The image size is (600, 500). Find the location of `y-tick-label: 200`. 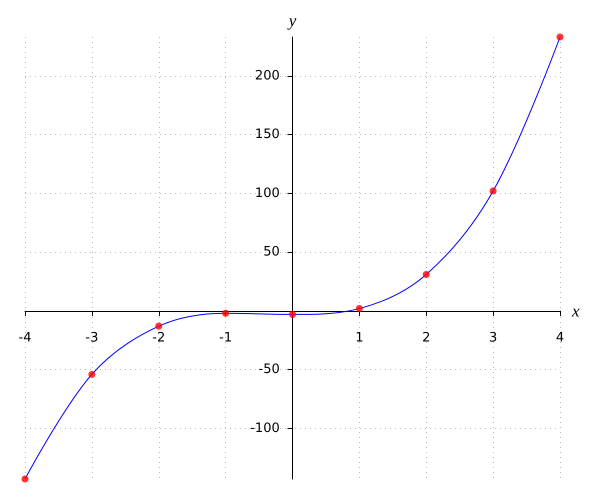

y-tick-label: 200 is located at coordinates (267, 76).